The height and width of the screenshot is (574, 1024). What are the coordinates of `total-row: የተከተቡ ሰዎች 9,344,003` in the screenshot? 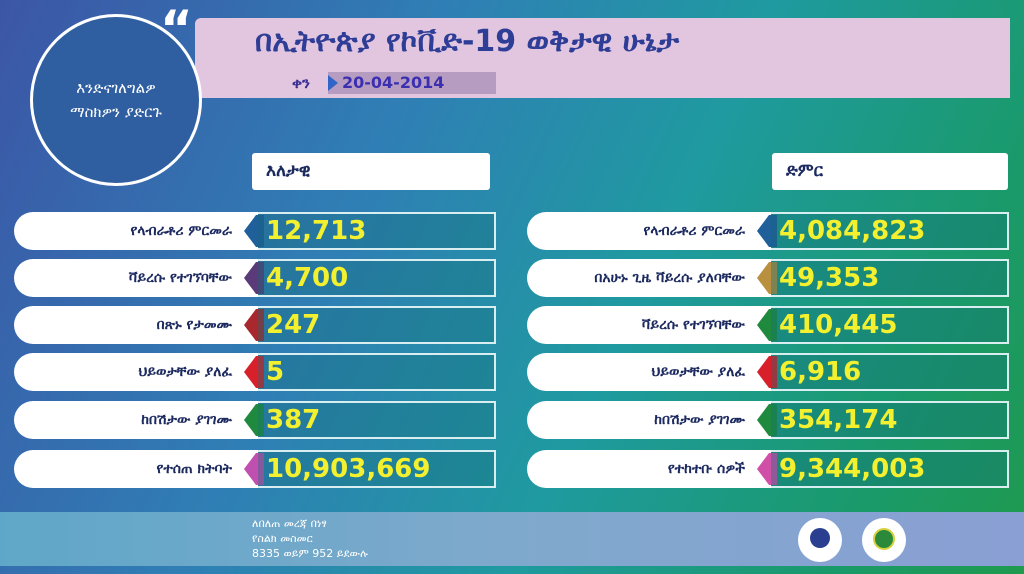 It's located at (768, 469).